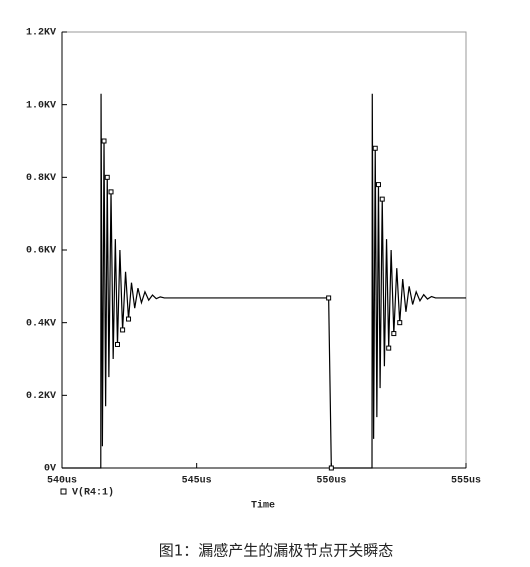 Image resolution: width=530 pixels, height=567 pixels. What do you see at coordinates (93, 493) in the screenshot?
I see `legend-label: V(R4:1)` at bounding box center [93, 493].